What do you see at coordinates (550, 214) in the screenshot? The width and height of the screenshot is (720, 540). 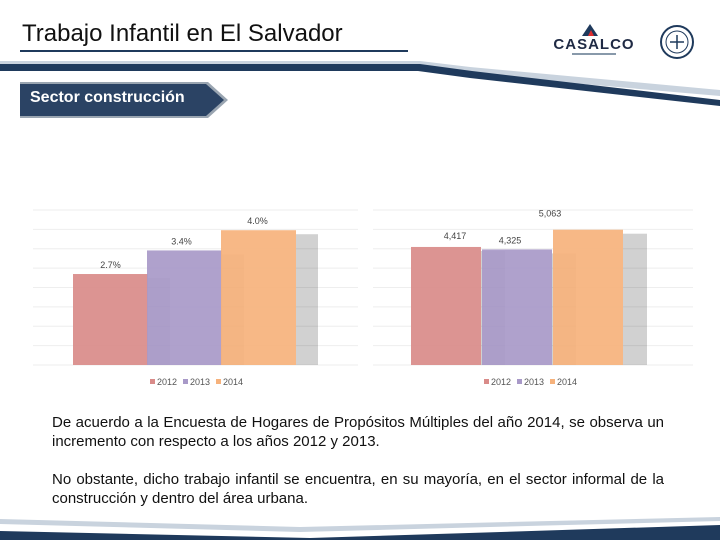 I see `data-label: 5,063` at bounding box center [550, 214].